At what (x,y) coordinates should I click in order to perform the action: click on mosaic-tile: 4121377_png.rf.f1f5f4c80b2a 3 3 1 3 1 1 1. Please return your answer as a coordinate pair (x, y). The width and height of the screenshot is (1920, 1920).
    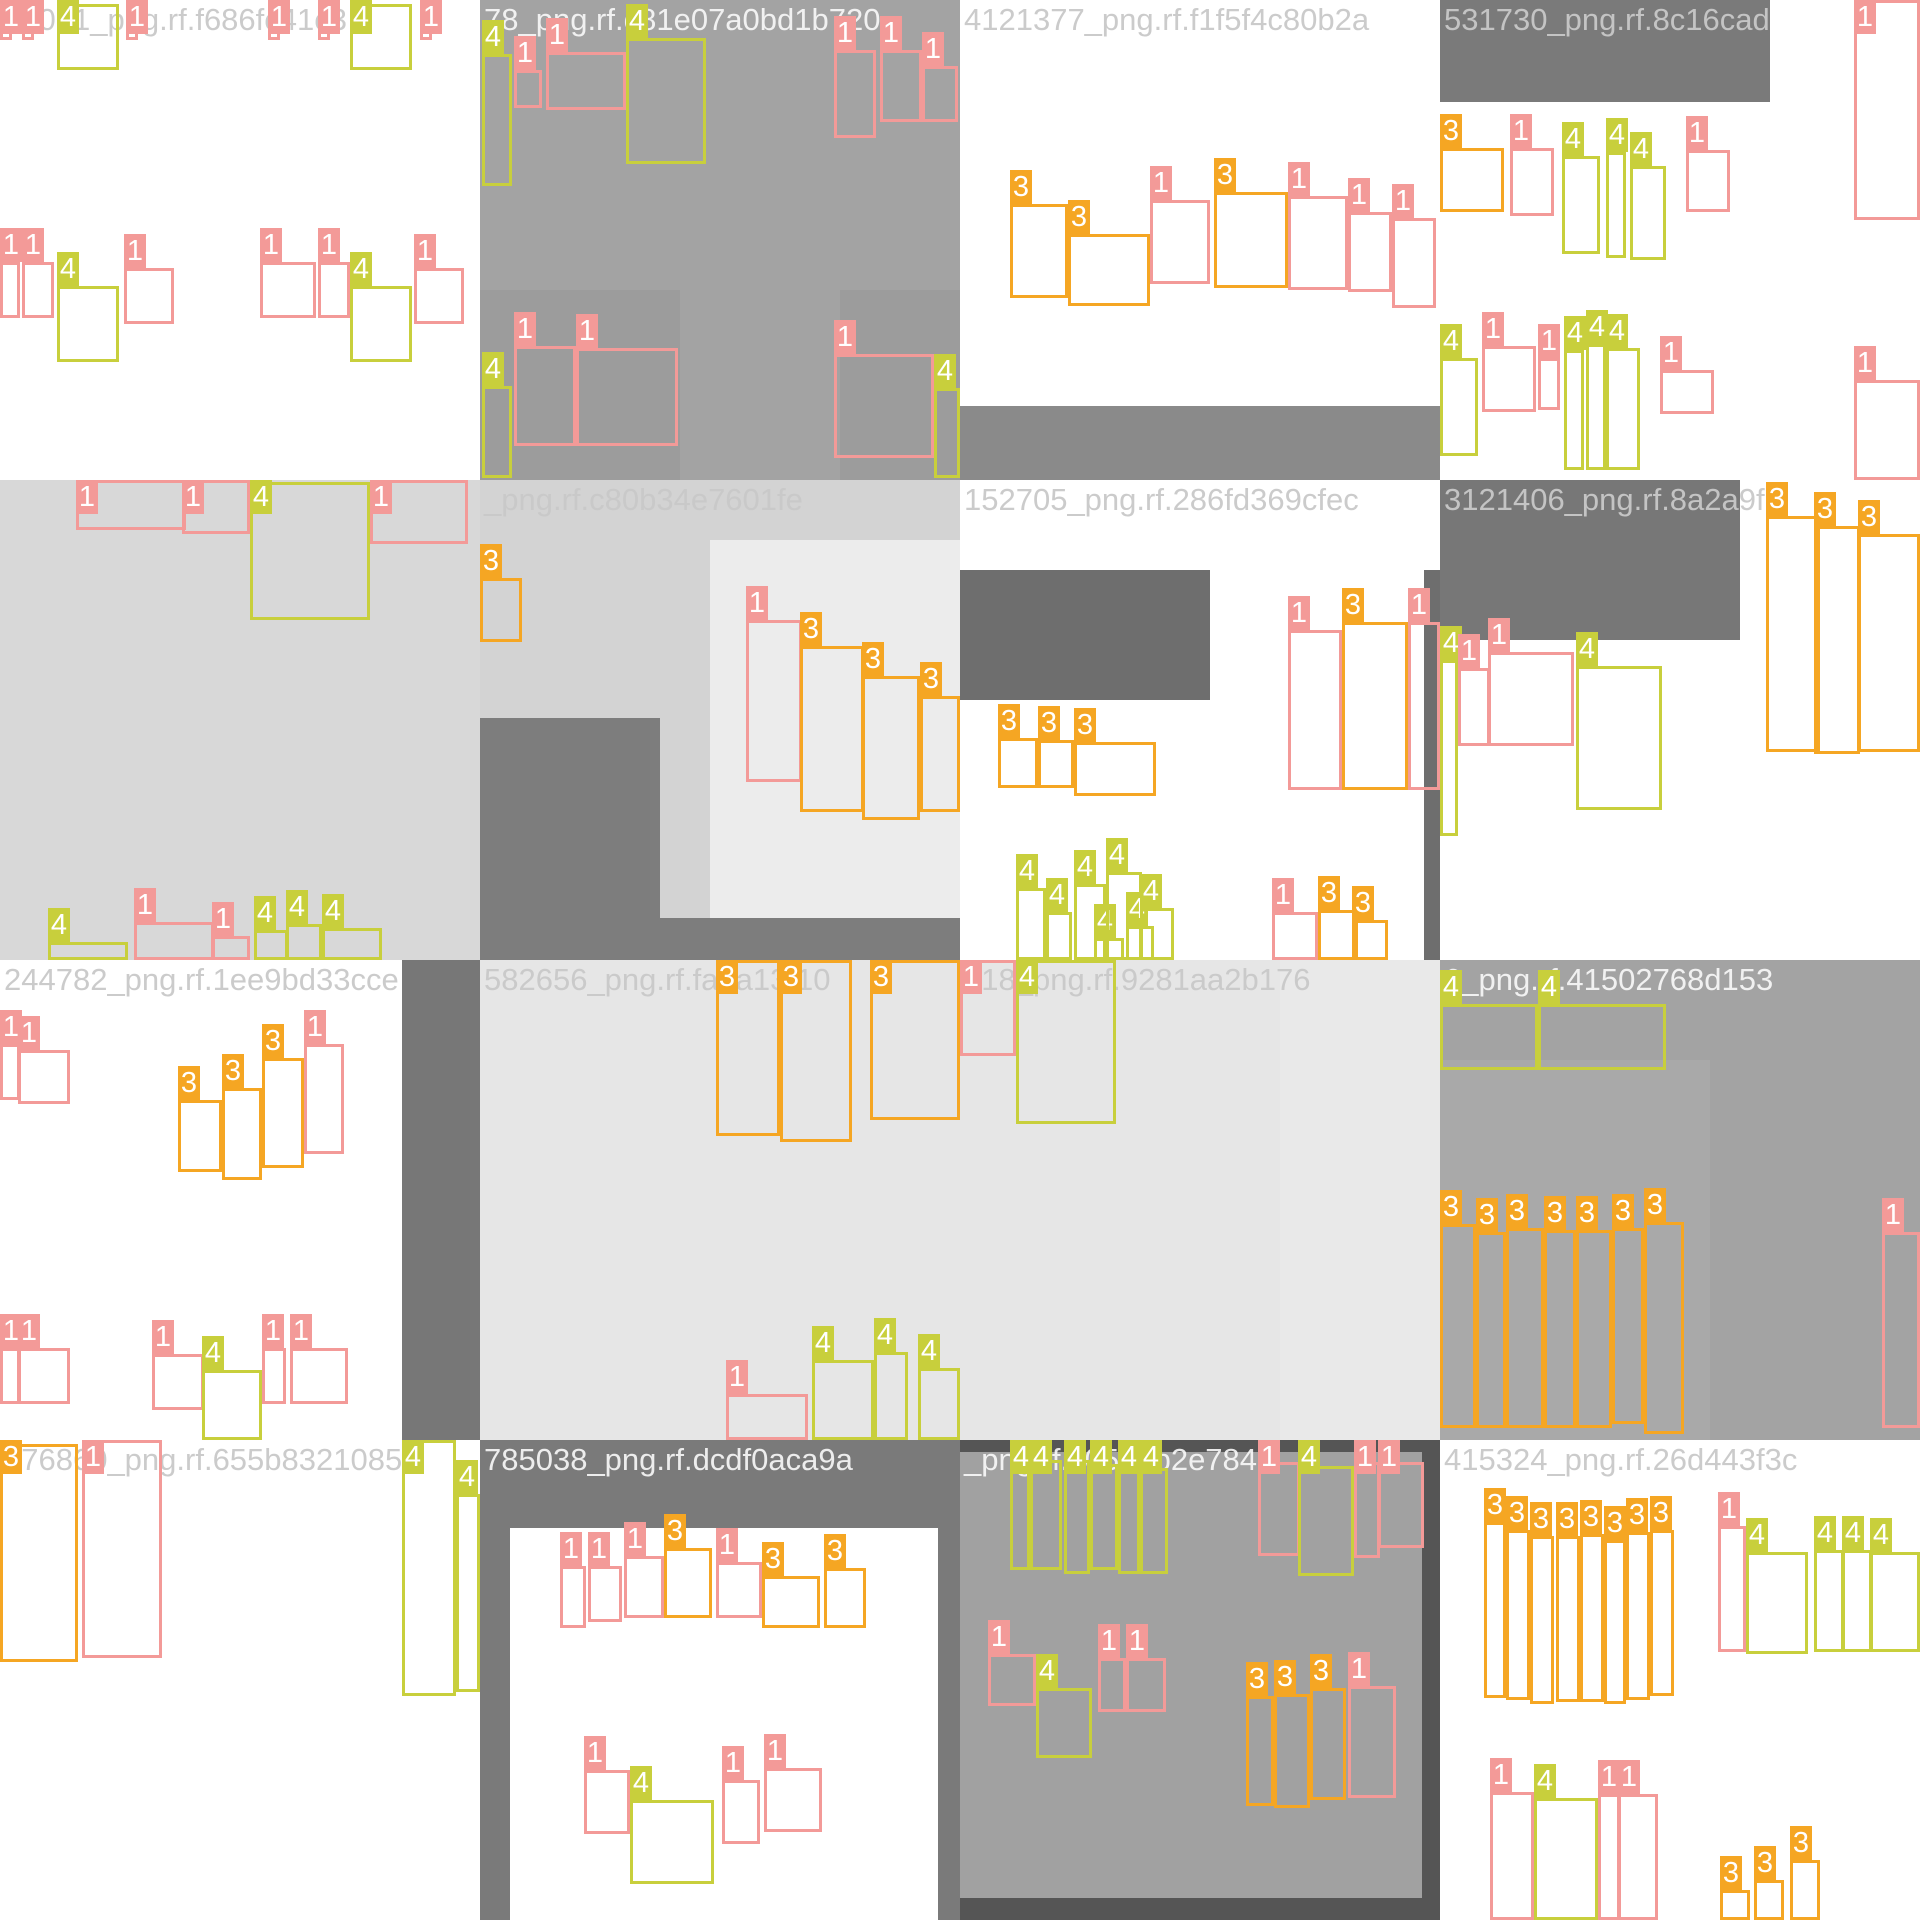
    Looking at the image, I should click on (1200, 240).